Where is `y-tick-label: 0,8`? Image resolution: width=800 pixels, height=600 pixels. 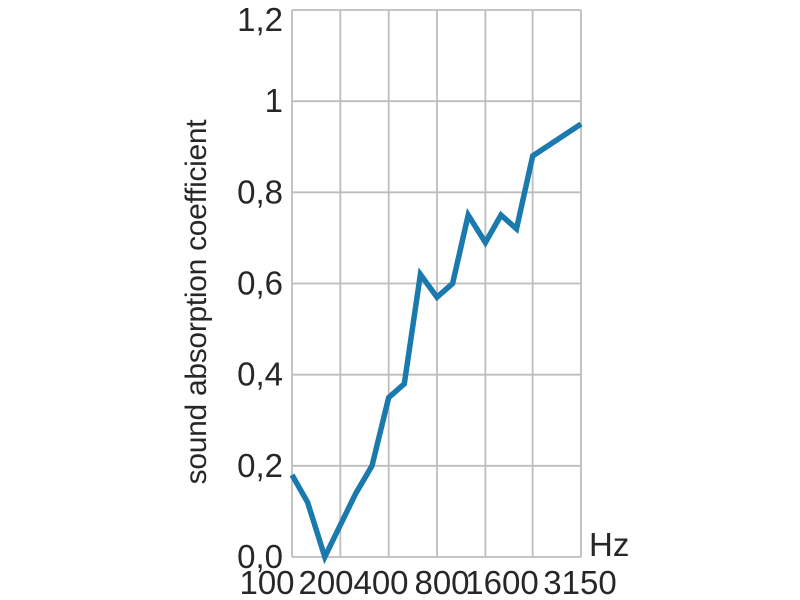 y-tick-label: 0,8 is located at coordinates (260, 191).